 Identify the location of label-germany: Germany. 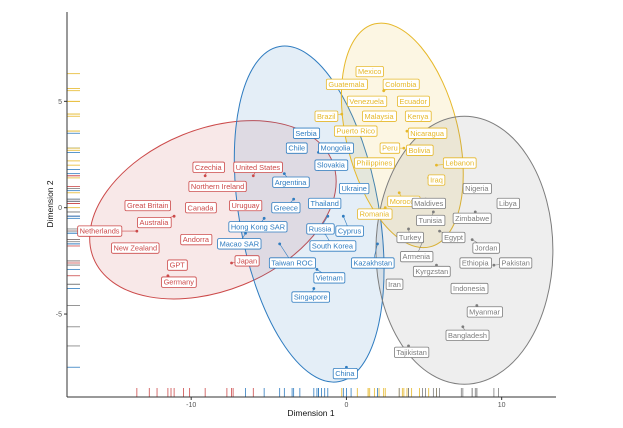
(179, 282).